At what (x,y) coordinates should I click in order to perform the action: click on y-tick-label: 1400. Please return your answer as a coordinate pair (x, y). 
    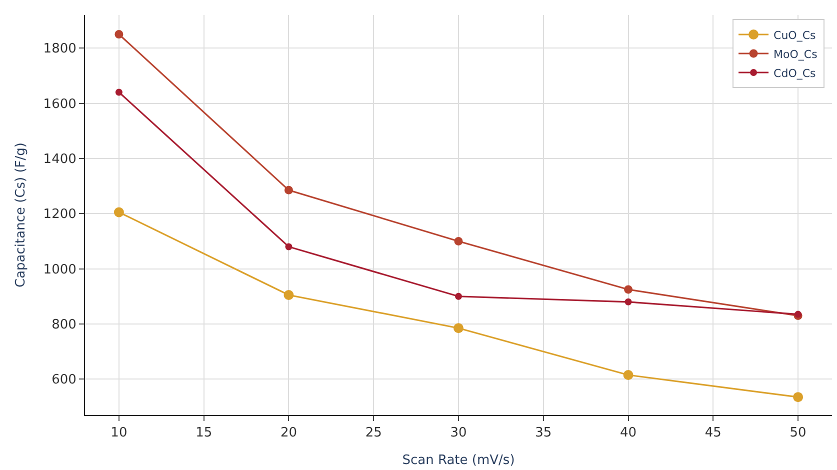
    Looking at the image, I should click on (59, 159).